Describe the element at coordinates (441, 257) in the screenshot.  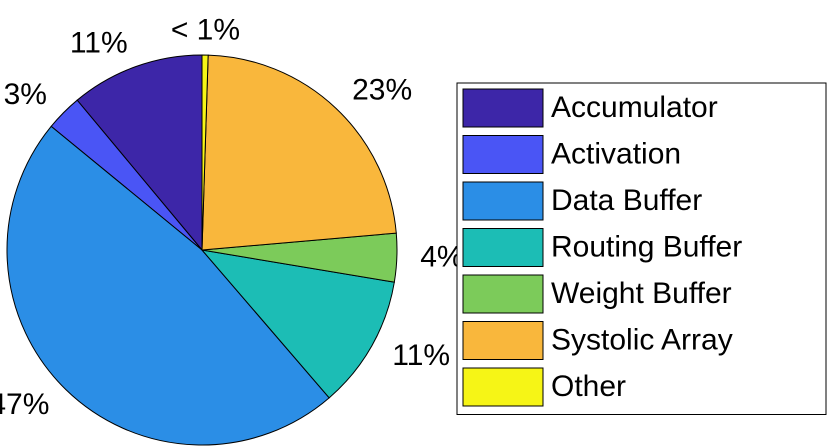
I see `slice-label: 4%` at that location.